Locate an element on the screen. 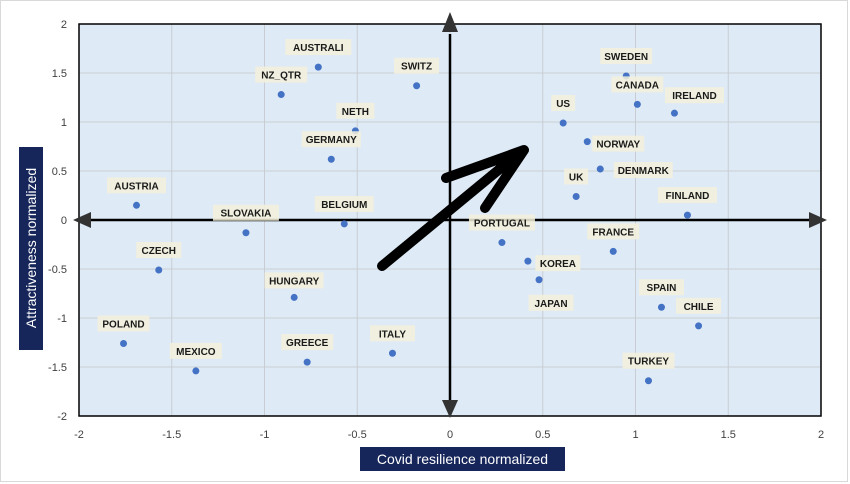 The image size is (850, 484). point-label: PORTUGAL is located at coordinates (502, 224).